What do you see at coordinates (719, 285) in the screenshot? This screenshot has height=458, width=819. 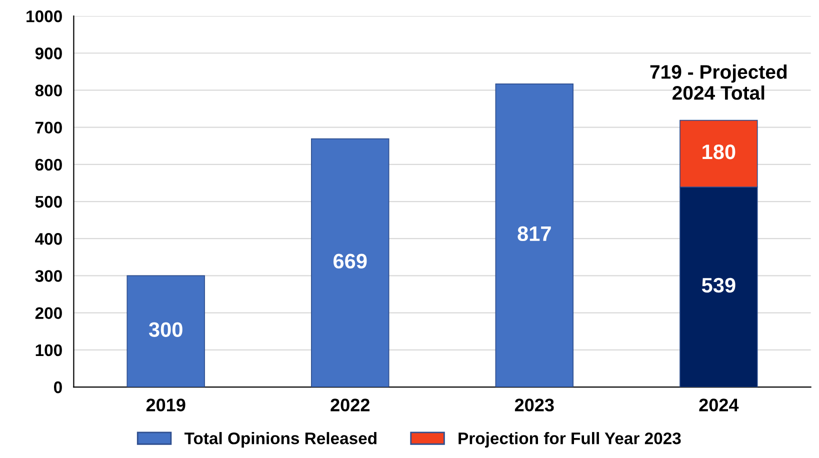 I see `data-label: 539` at bounding box center [719, 285].